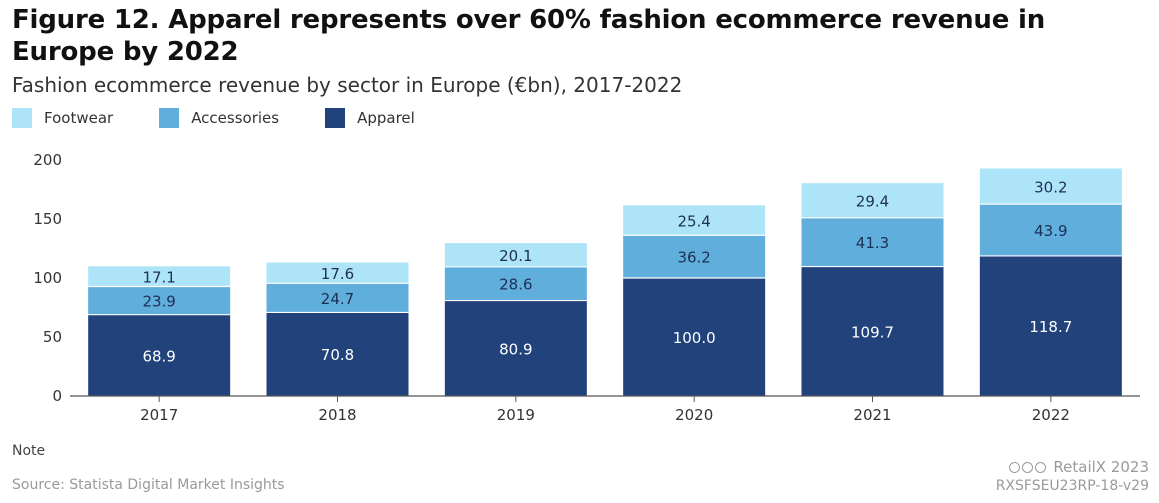 This screenshot has height=503, width=1159. I want to click on legend: Footwear Accessories Apparel, so click(236, 118).